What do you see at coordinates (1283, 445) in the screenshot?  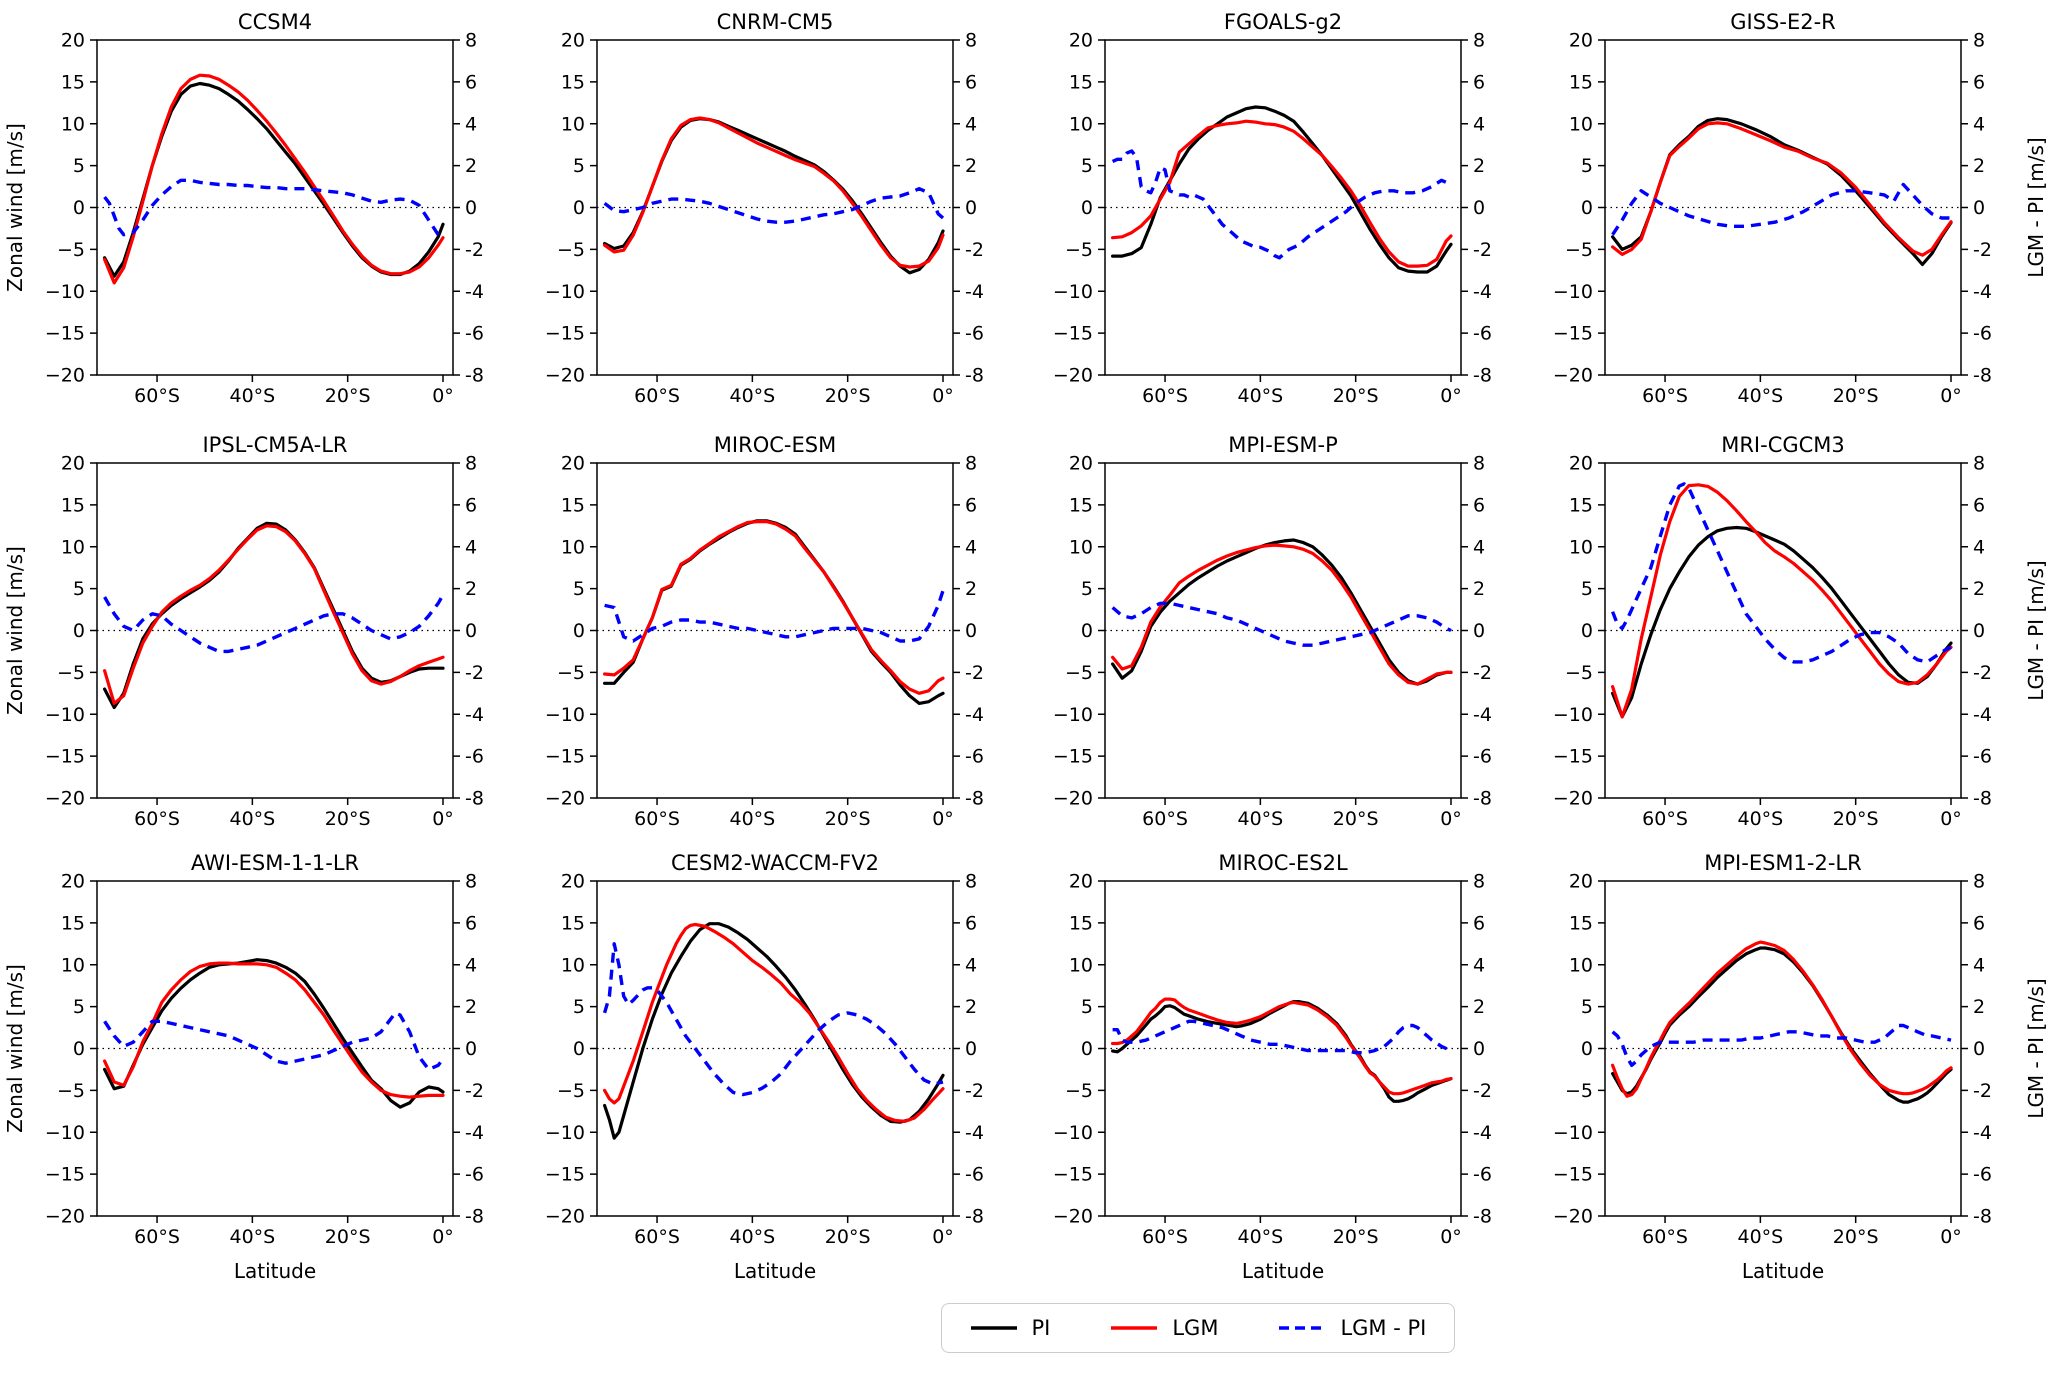 I see `plot-title: MPI-ESM-P` at bounding box center [1283, 445].